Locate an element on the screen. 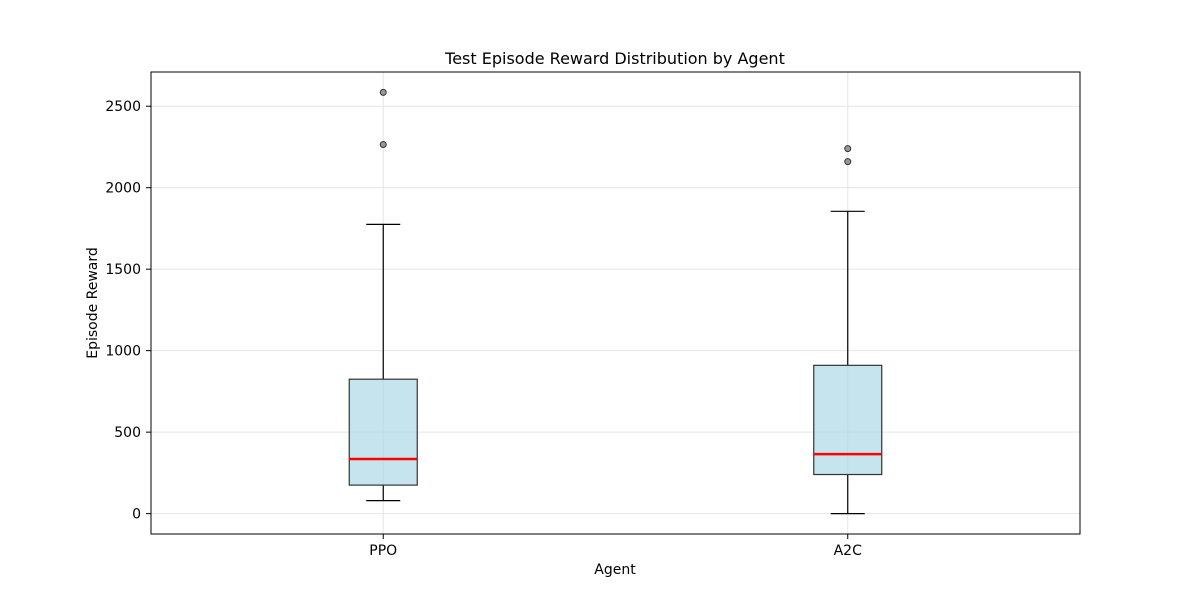 The width and height of the screenshot is (1200, 600). y-tick-label: 1500 is located at coordinates (123, 270).